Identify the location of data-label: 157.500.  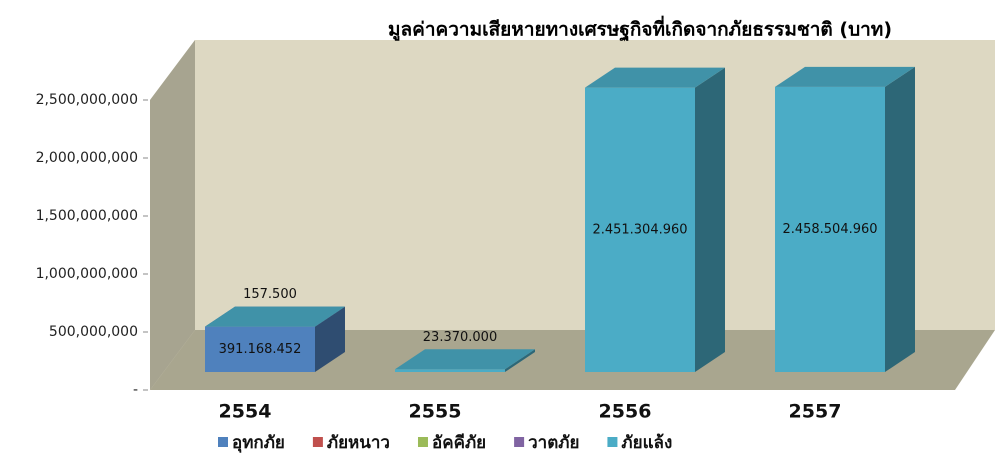
(270, 294).